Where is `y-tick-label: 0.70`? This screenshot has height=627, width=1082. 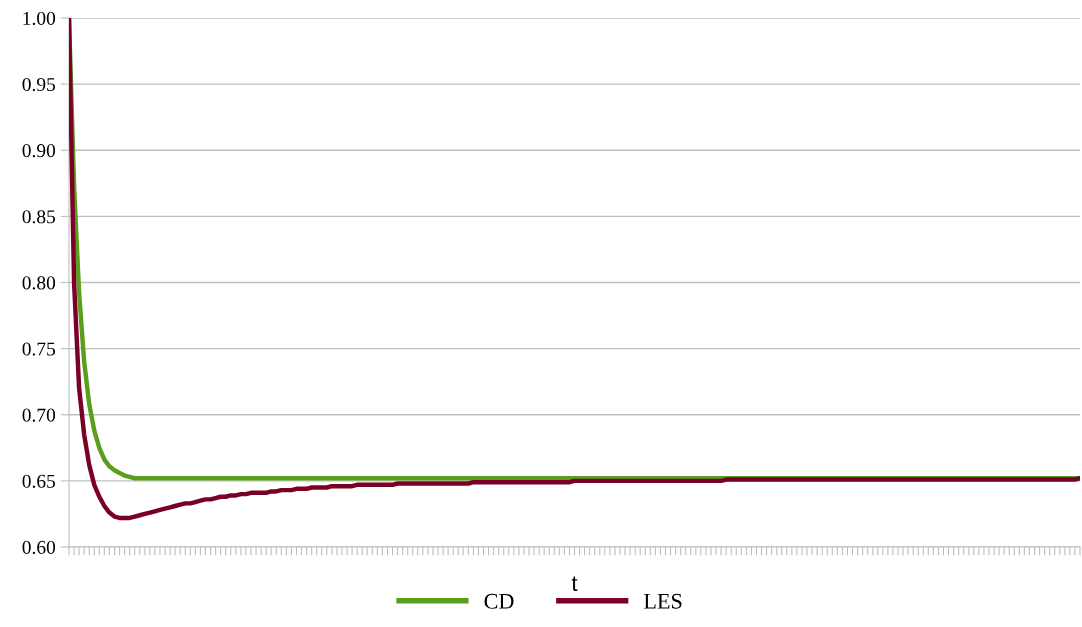
y-tick-label: 0.70 is located at coordinates (39, 415).